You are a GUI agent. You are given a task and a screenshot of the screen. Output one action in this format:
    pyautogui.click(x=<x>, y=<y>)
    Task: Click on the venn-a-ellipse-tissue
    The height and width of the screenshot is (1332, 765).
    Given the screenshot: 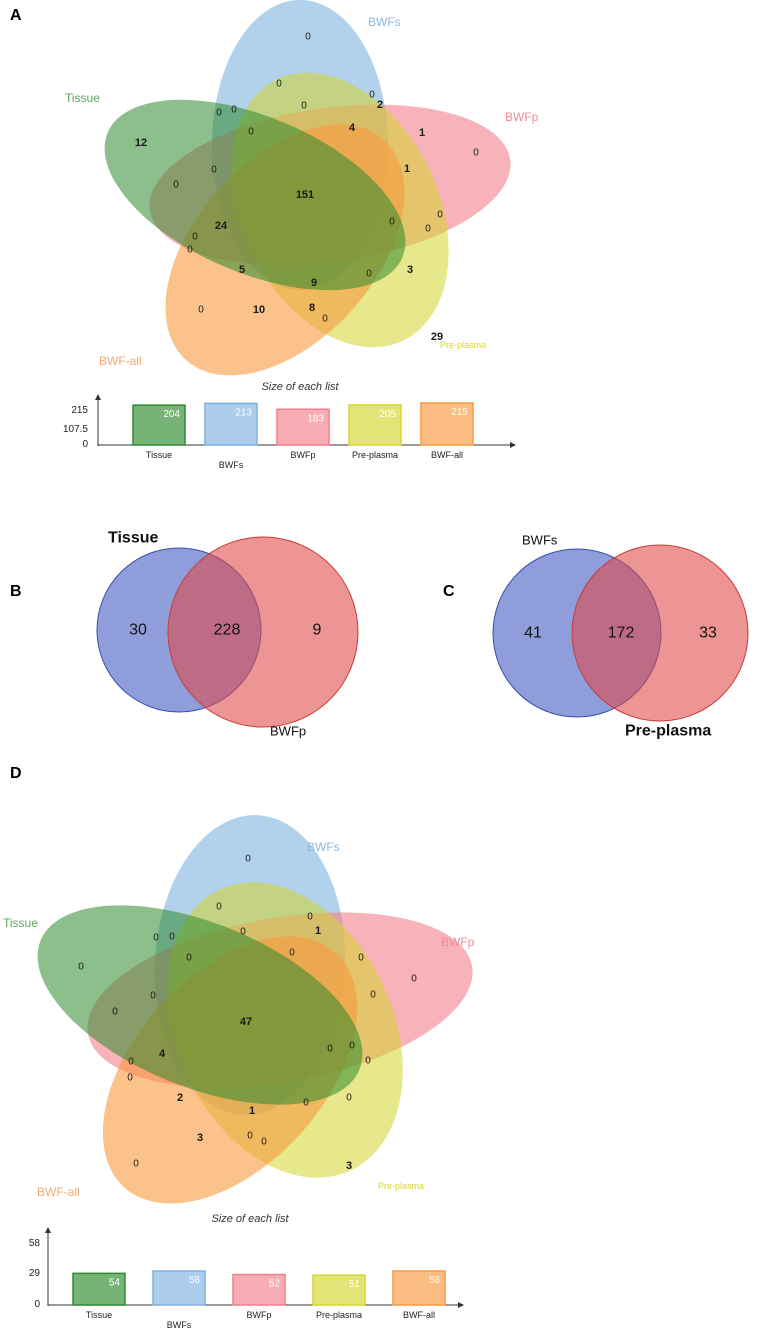 What is the action you would take?
    pyautogui.click(x=255, y=195)
    